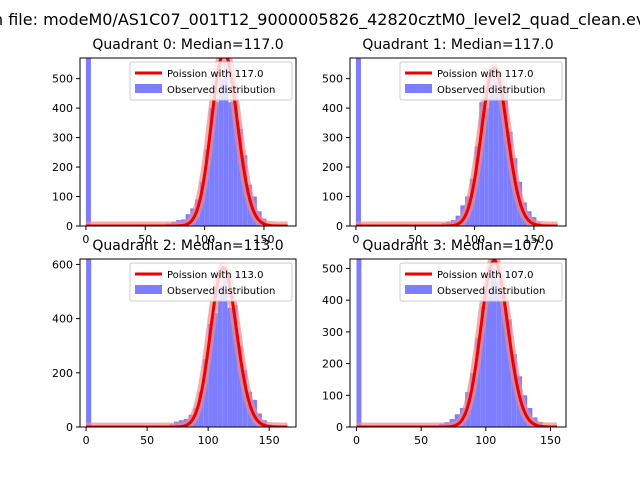  What do you see at coordinates (457, 45) in the screenshot?
I see `quadrant-title: Quadrant 1: Median=117.0` at bounding box center [457, 45].